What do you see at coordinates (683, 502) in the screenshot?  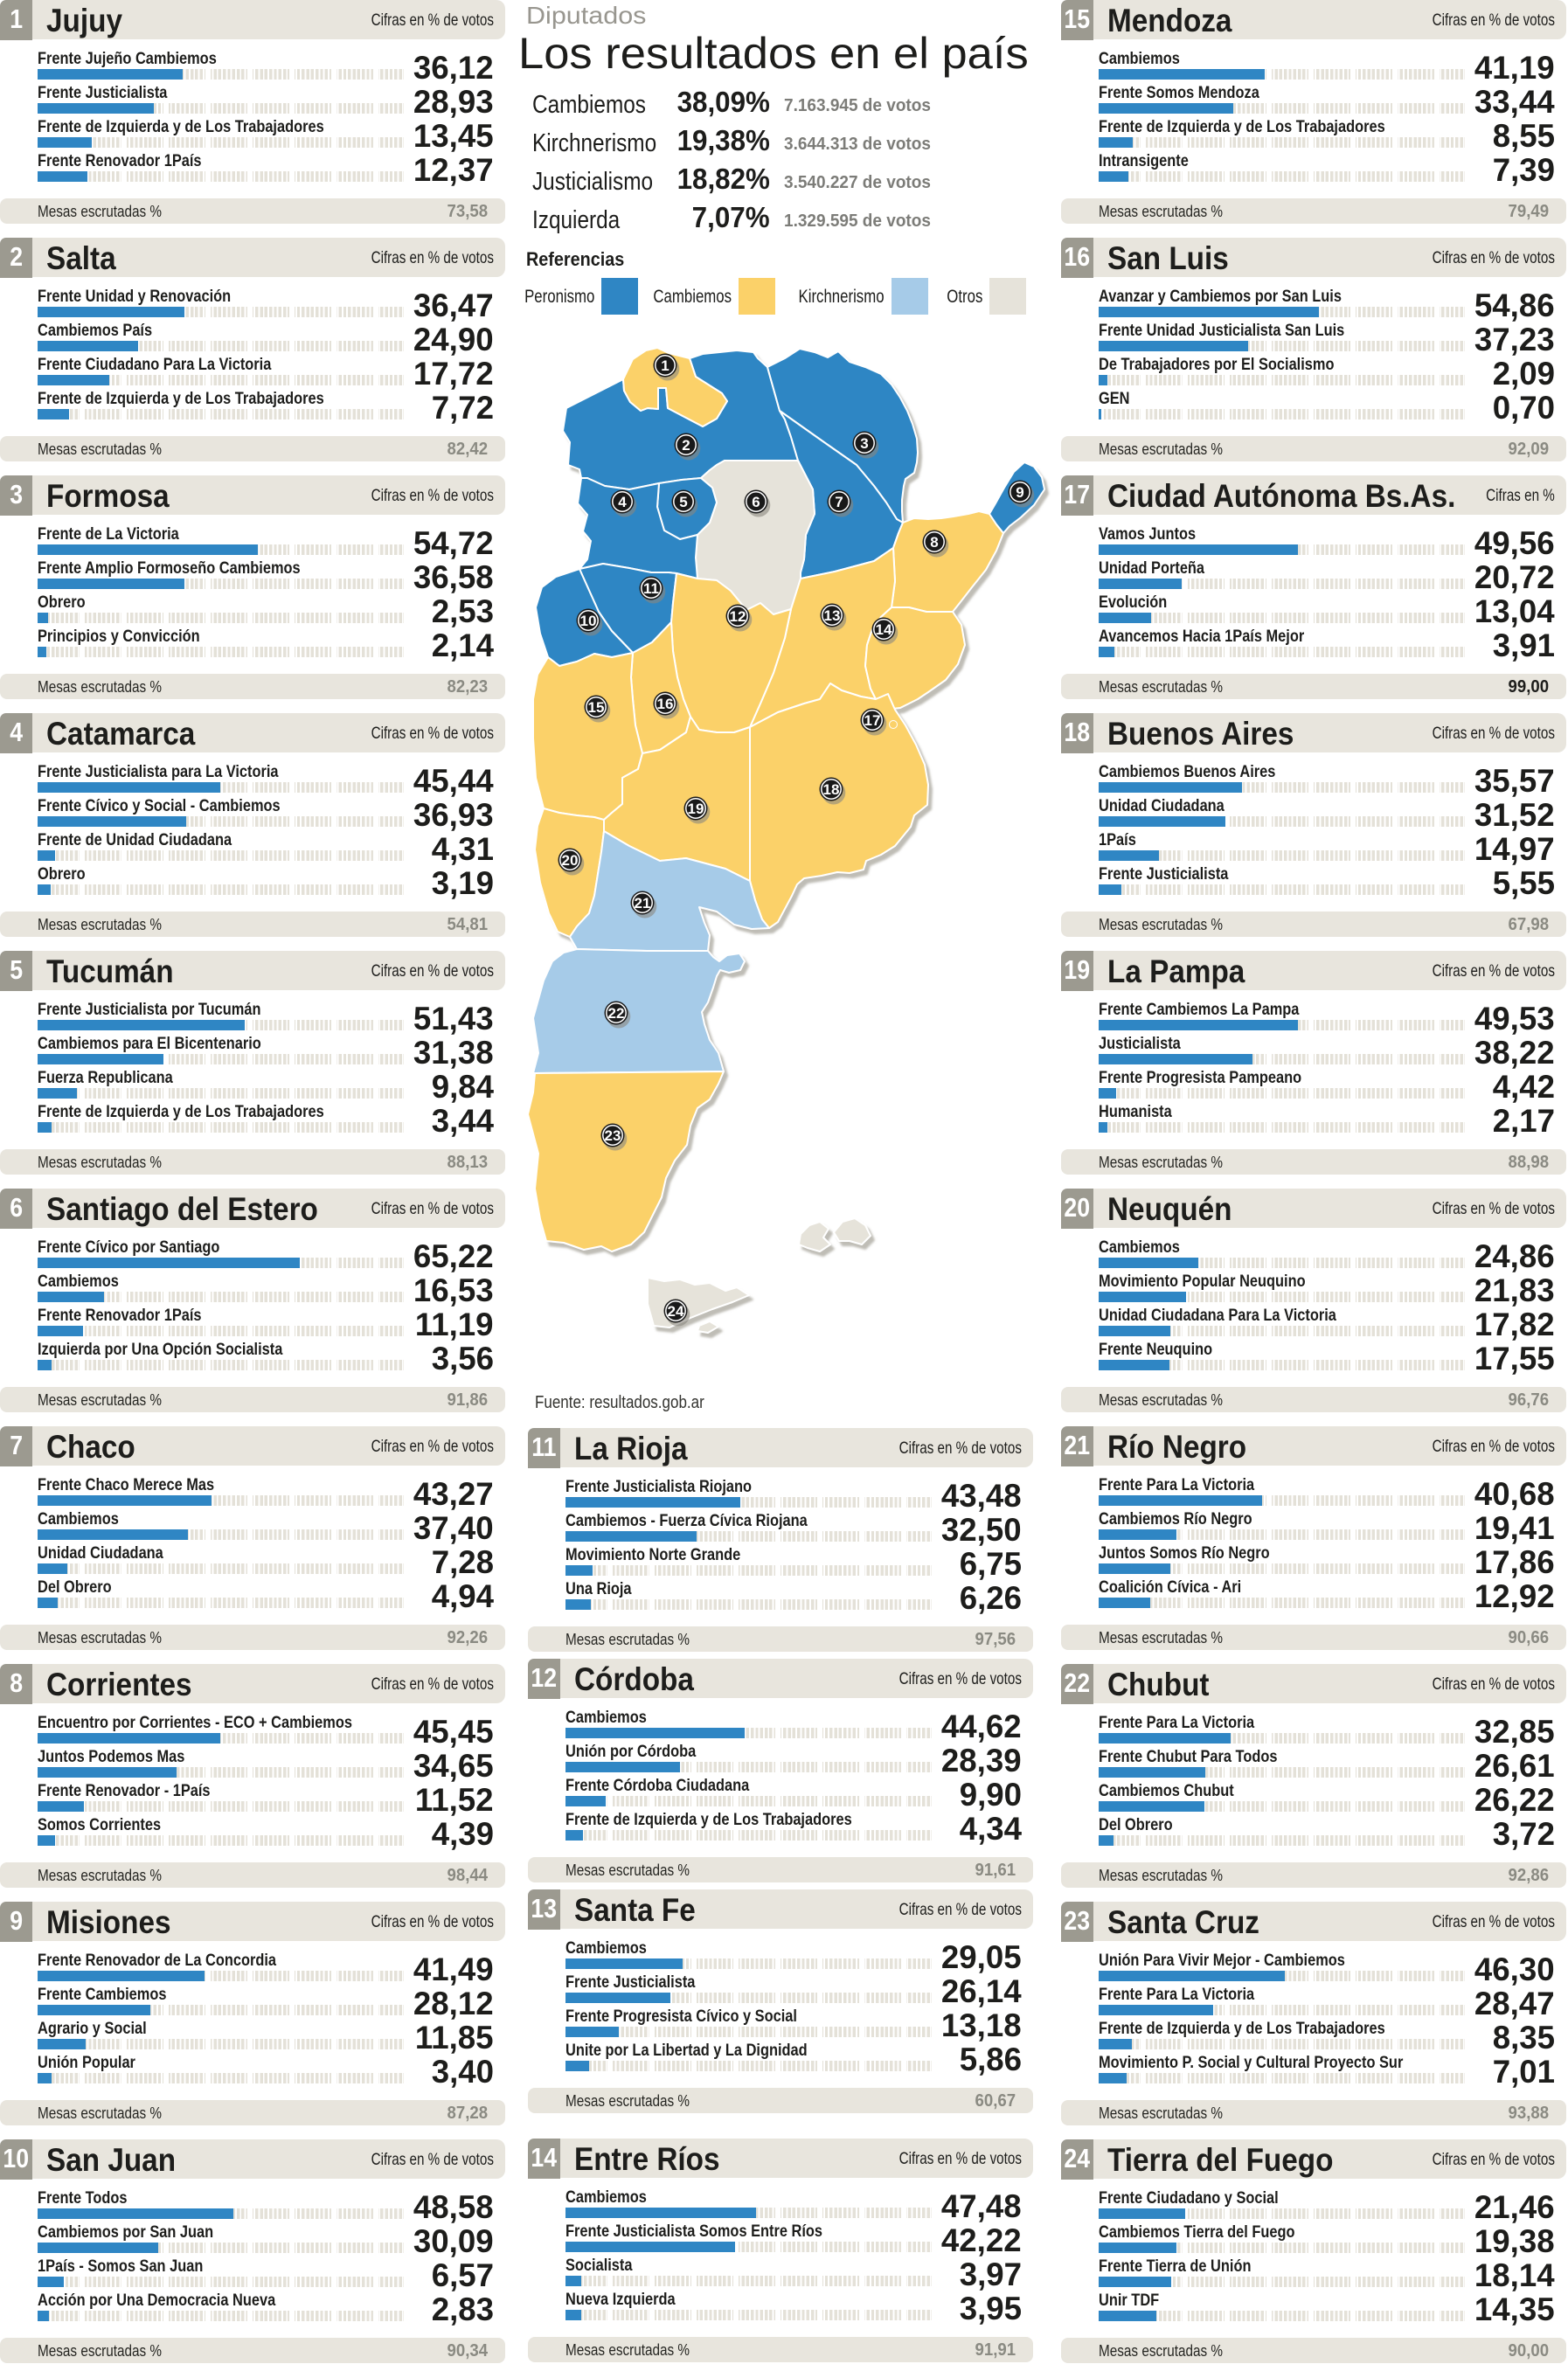 I see `svg-text: 5` at bounding box center [683, 502].